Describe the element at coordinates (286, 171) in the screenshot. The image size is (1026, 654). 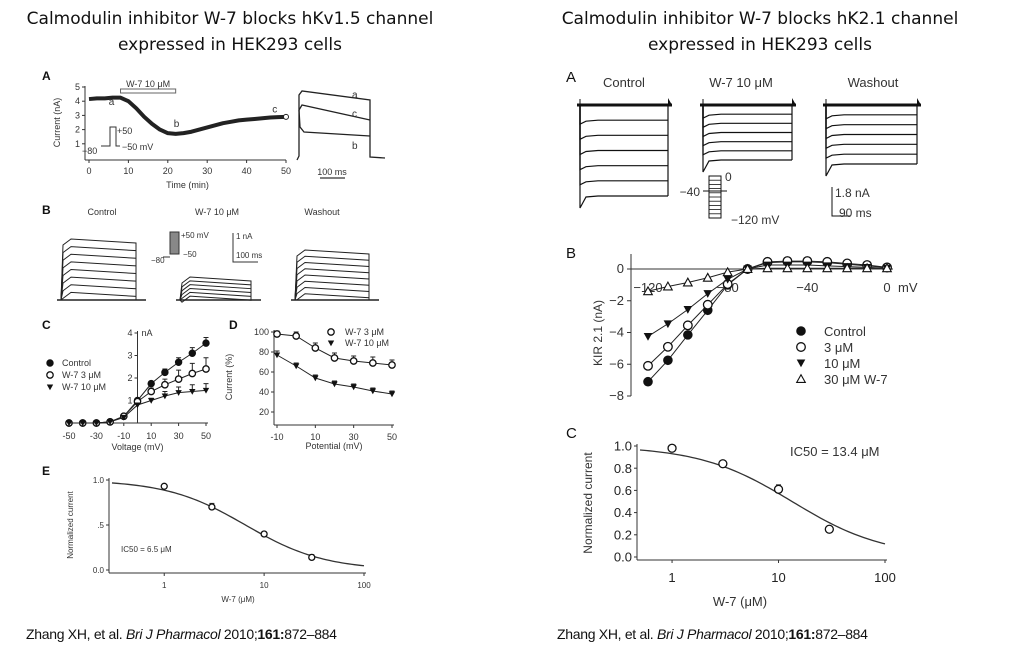
I see `x-tick-label: 50` at that location.